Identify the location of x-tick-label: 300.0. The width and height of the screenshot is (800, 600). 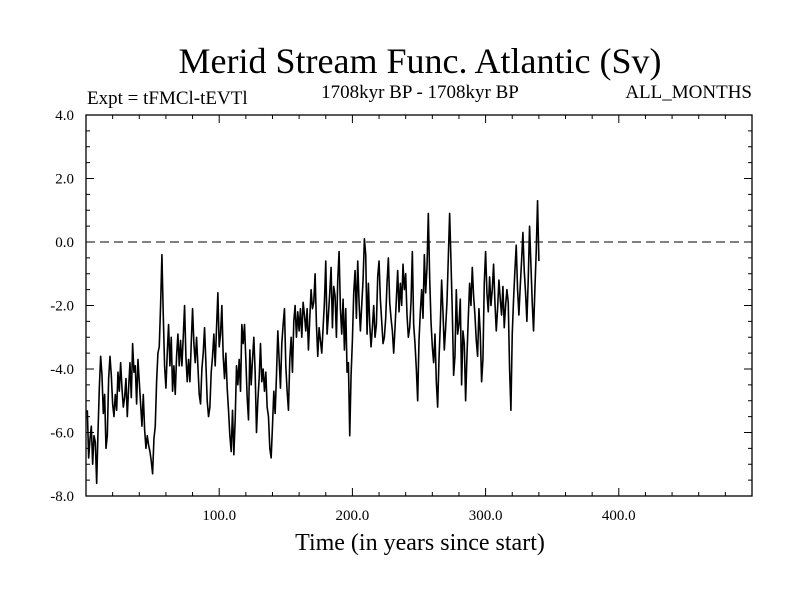
(486, 516).